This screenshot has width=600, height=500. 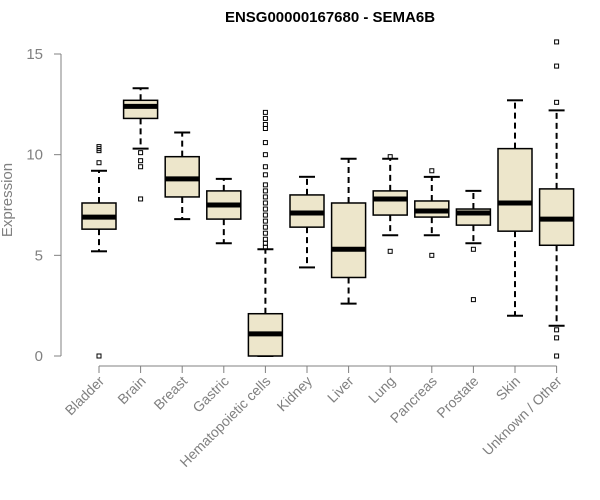 I want to click on x-tick-label: Bladder, so click(x=85, y=396).